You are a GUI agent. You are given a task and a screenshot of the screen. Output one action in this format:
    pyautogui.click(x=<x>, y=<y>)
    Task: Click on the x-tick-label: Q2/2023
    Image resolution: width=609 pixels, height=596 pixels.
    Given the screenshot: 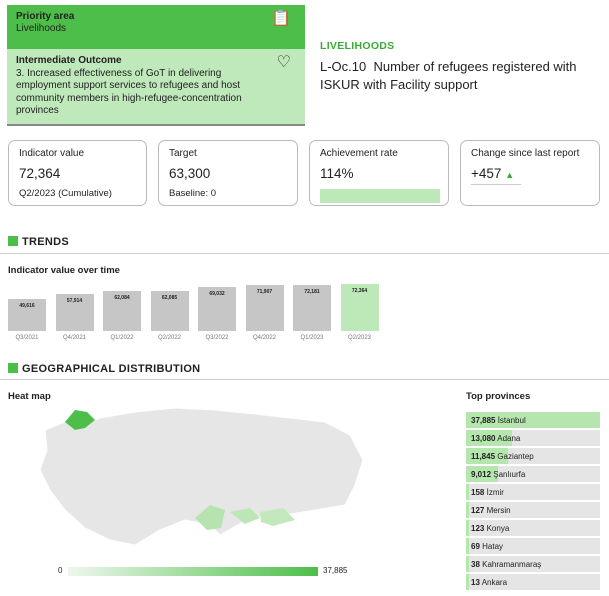 What is the action you would take?
    pyautogui.click(x=359, y=338)
    